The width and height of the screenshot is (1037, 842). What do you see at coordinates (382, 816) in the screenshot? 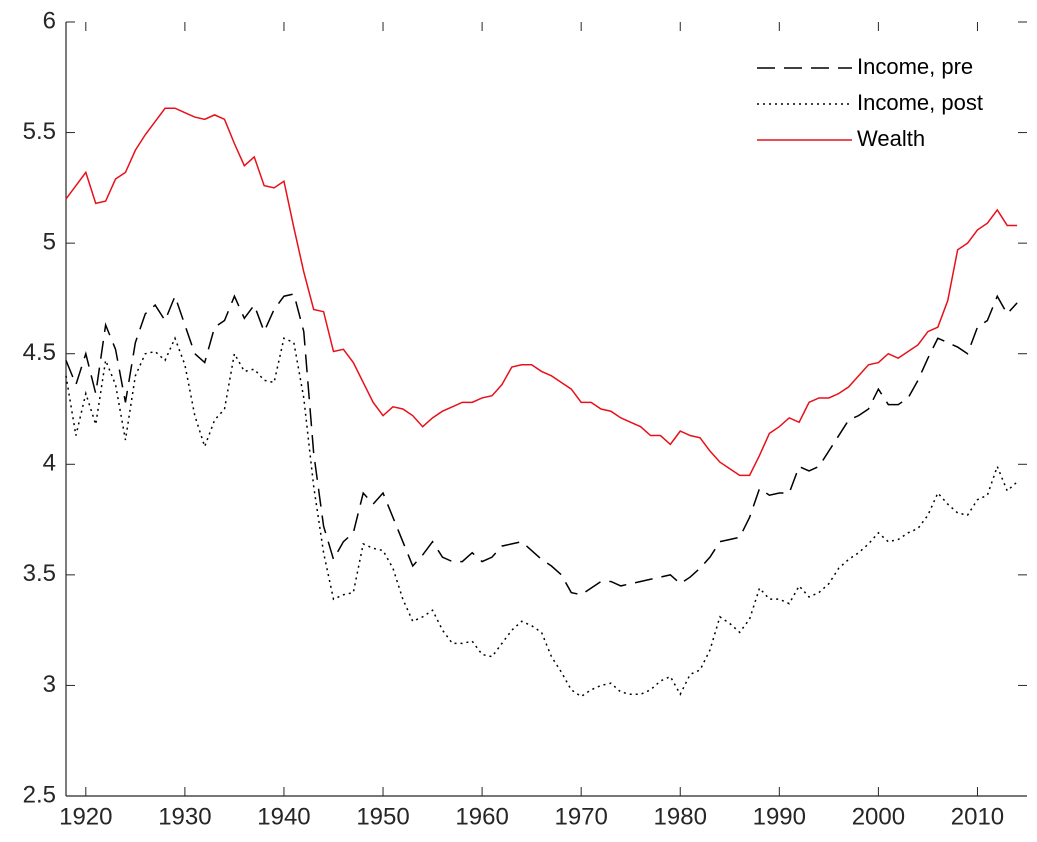
I see `x-tick-label: 1950` at bounding box center [382, 816].